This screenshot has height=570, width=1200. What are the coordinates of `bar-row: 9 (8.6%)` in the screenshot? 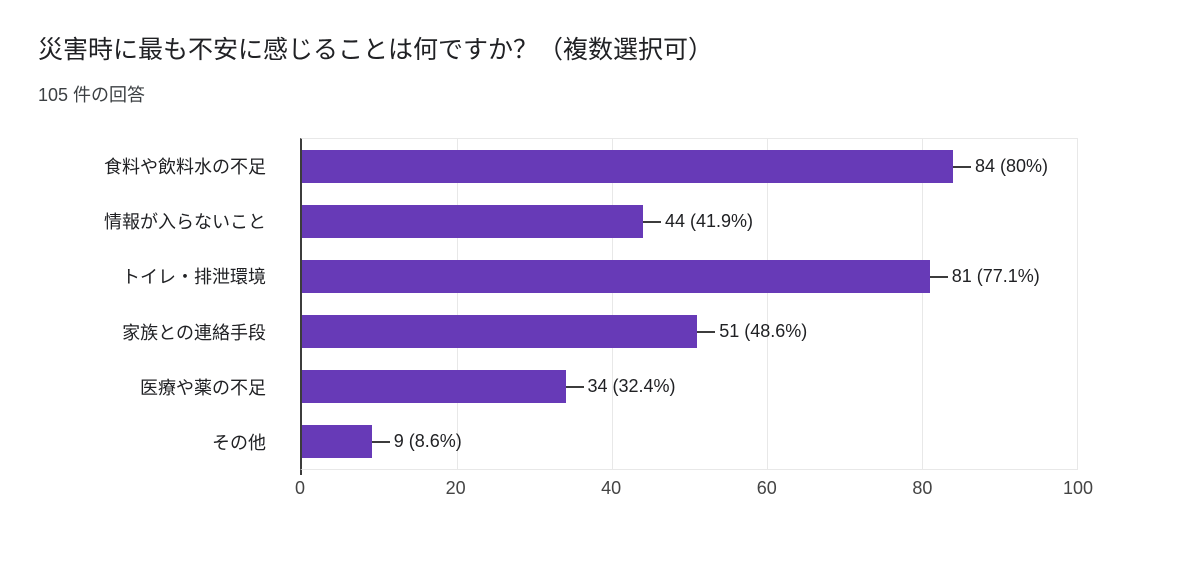 It's located at (689, 441).